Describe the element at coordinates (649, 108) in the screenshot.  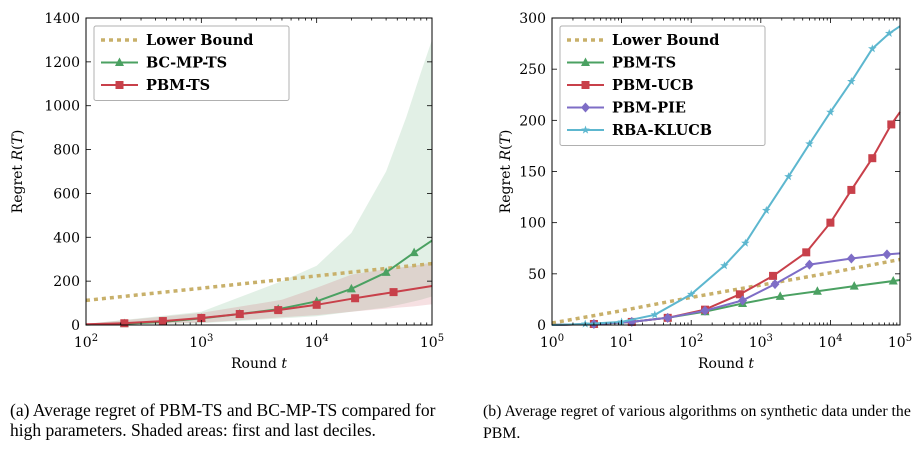
I see `legend-label: PBM-PIE` at that location.